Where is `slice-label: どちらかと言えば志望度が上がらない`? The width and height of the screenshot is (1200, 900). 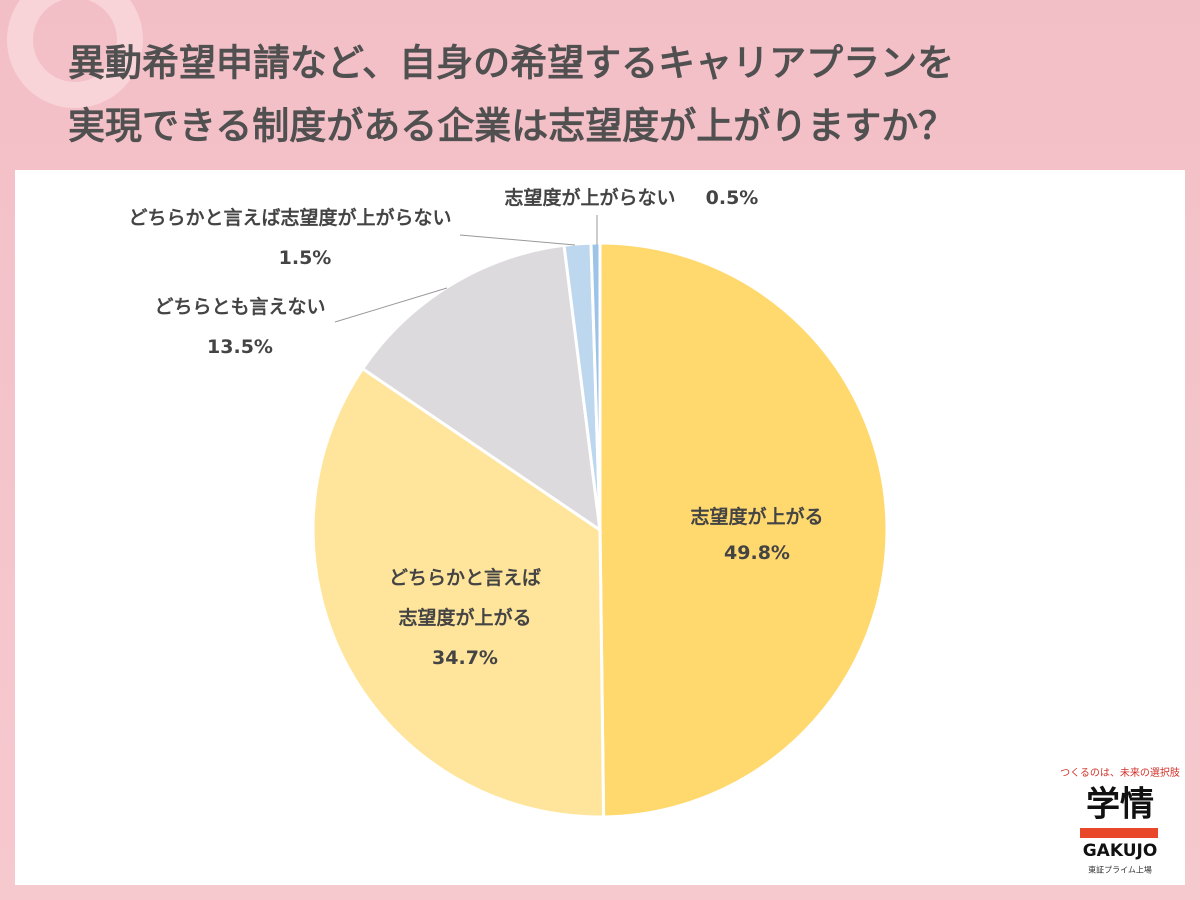 slice-label: どちらかと言えば志望度が上がらない is located at coordinates (290, 218).